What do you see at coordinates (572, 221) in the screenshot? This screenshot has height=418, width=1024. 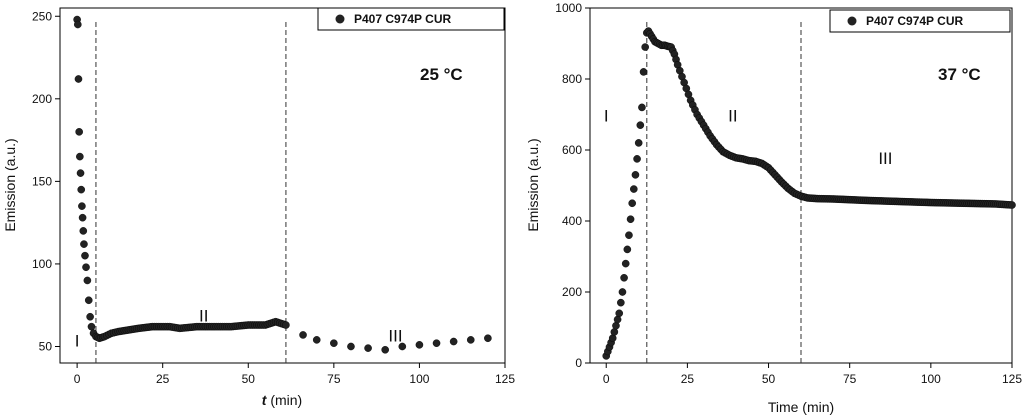 I see `y-tick-label: 400` at bounding box center [572, 221].